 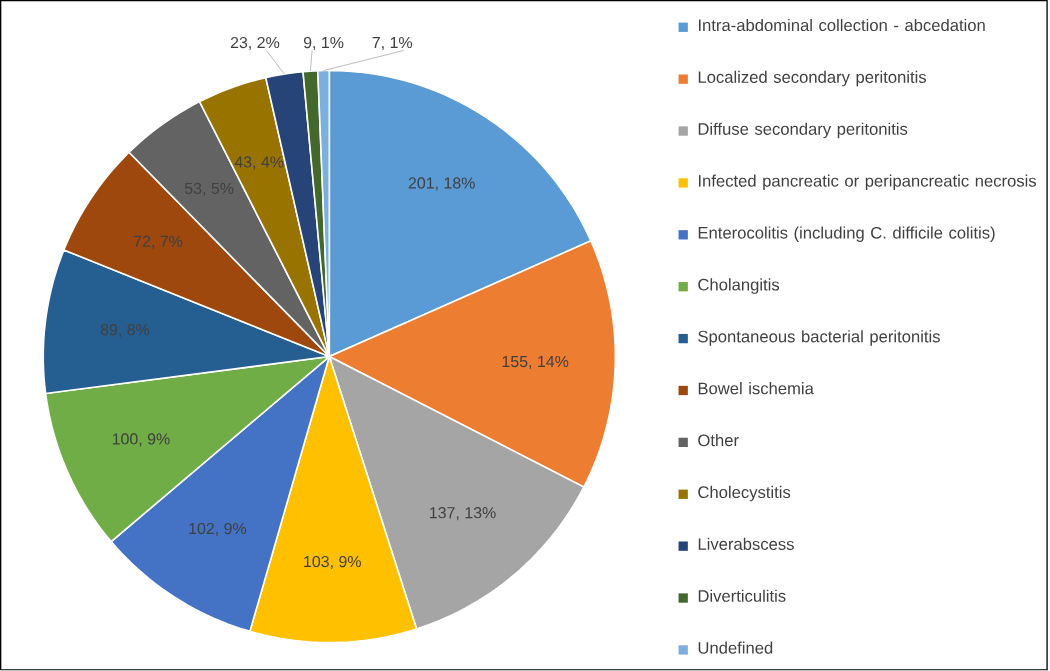 I want to click on legend-label: Infected pancreatic or peripancreatic necrosis, so click(x=867, y=182).